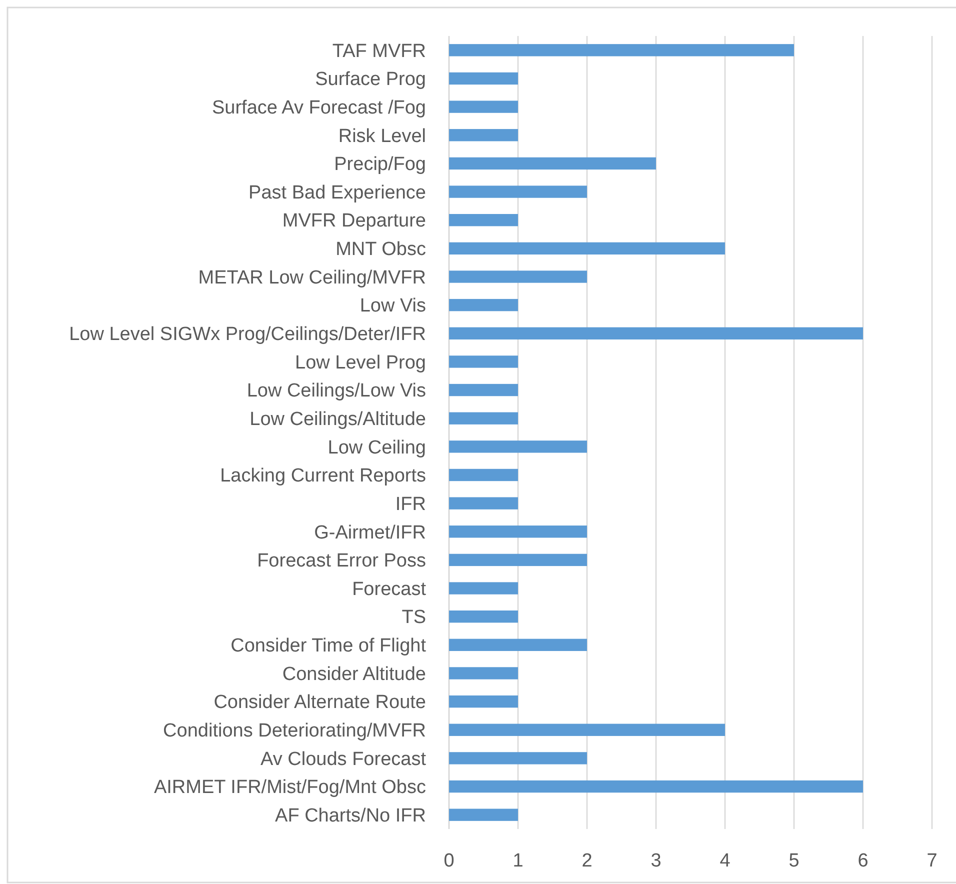 The width and height of the screenshot is (956, 884). What do you see at coordinates (725, 861) in the screenshot?
I see `x-tick-label: 4` at bounding box center [725, 861].